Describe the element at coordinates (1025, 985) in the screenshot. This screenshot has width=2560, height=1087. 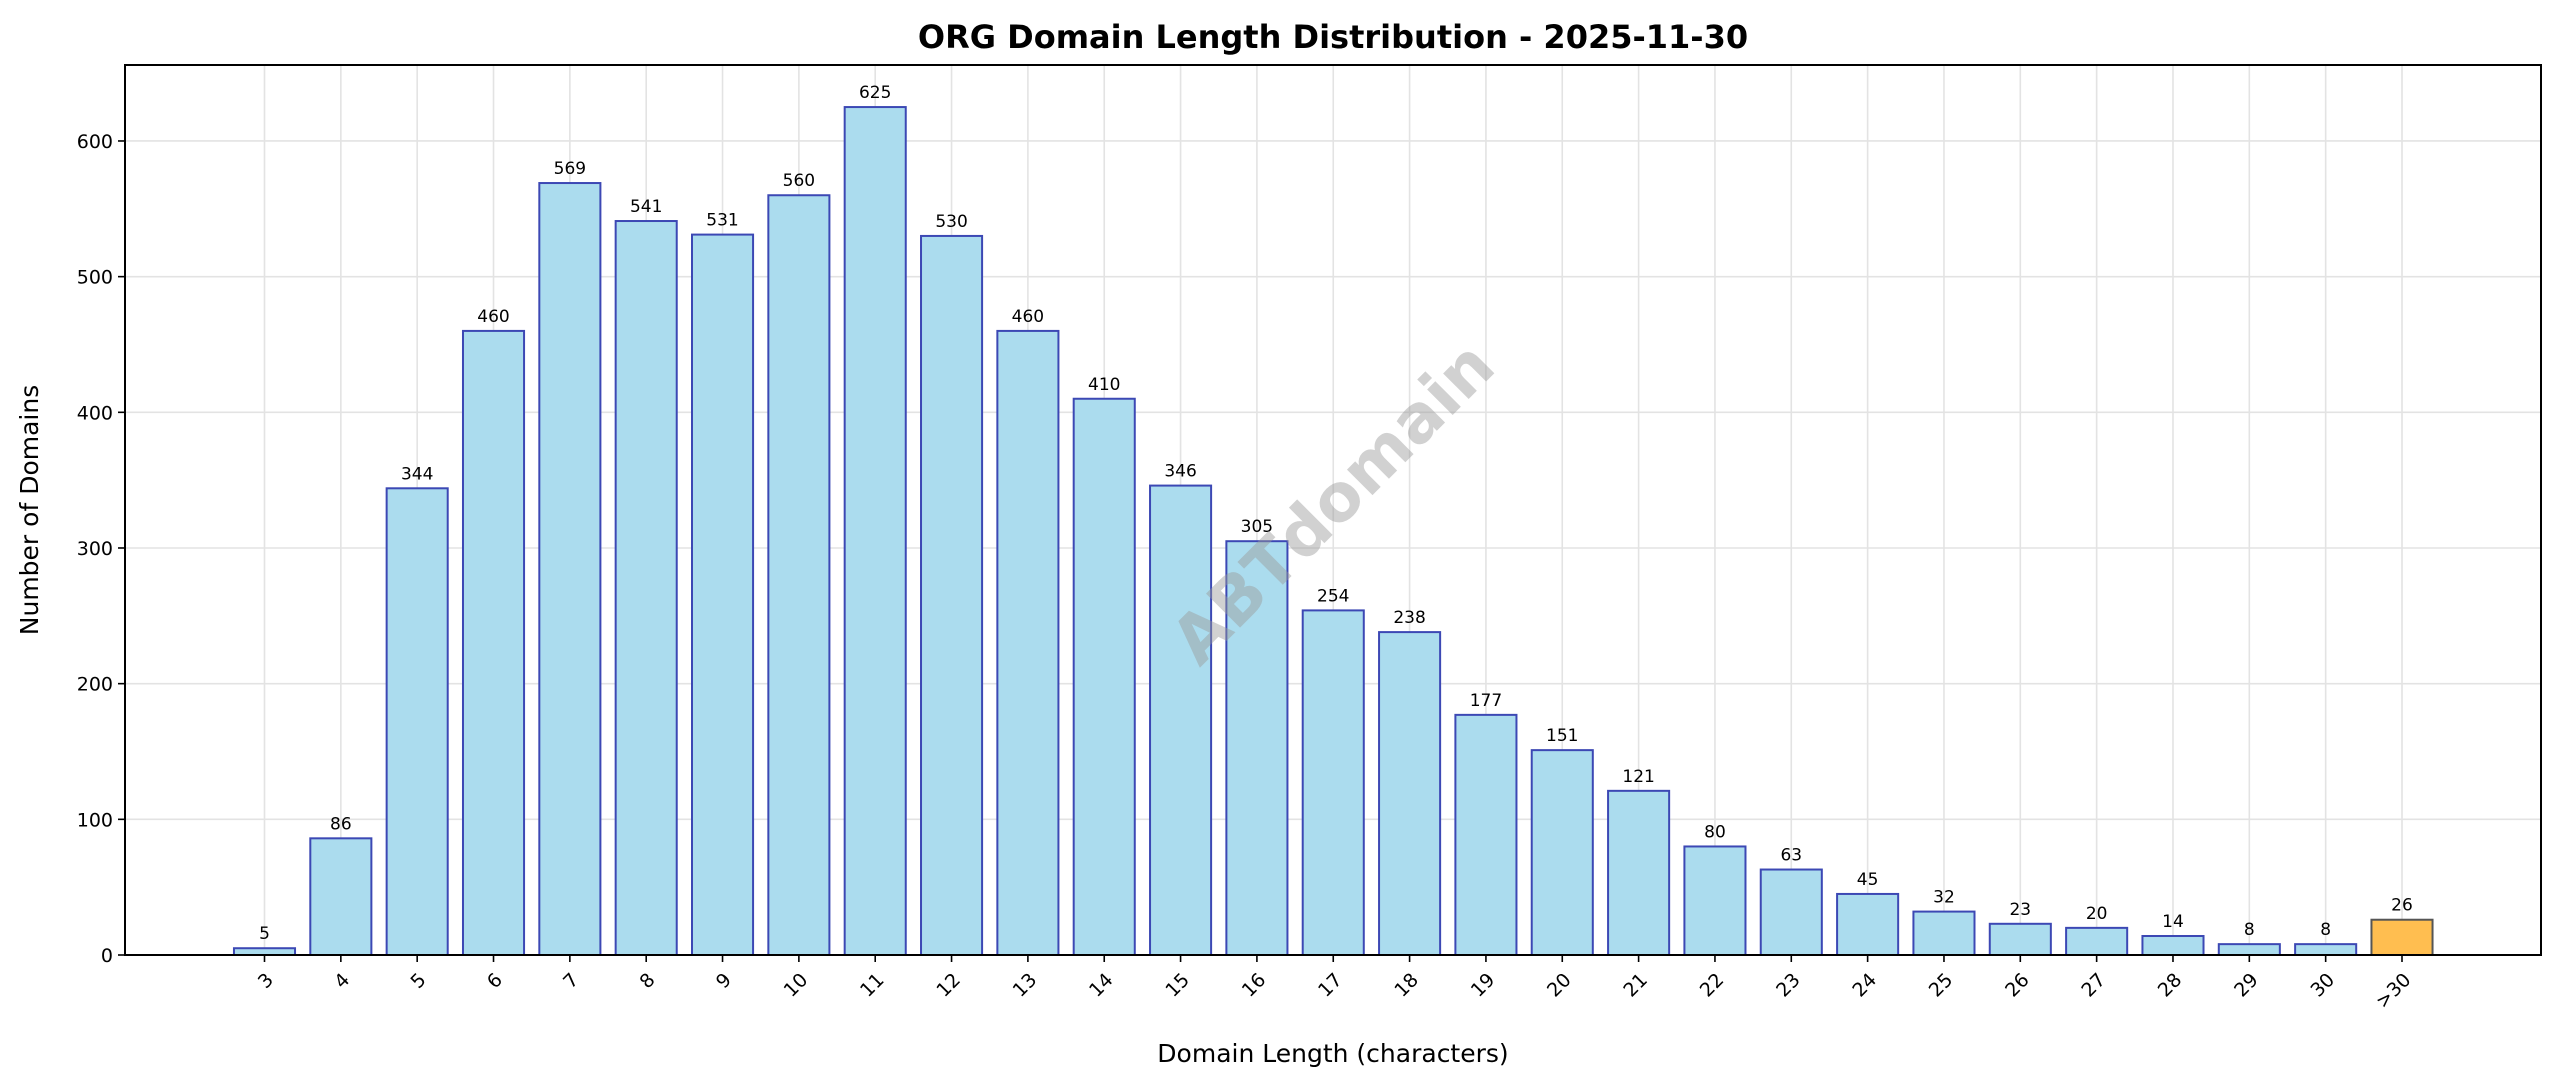
I see `x-tick-label: 13` at that location.